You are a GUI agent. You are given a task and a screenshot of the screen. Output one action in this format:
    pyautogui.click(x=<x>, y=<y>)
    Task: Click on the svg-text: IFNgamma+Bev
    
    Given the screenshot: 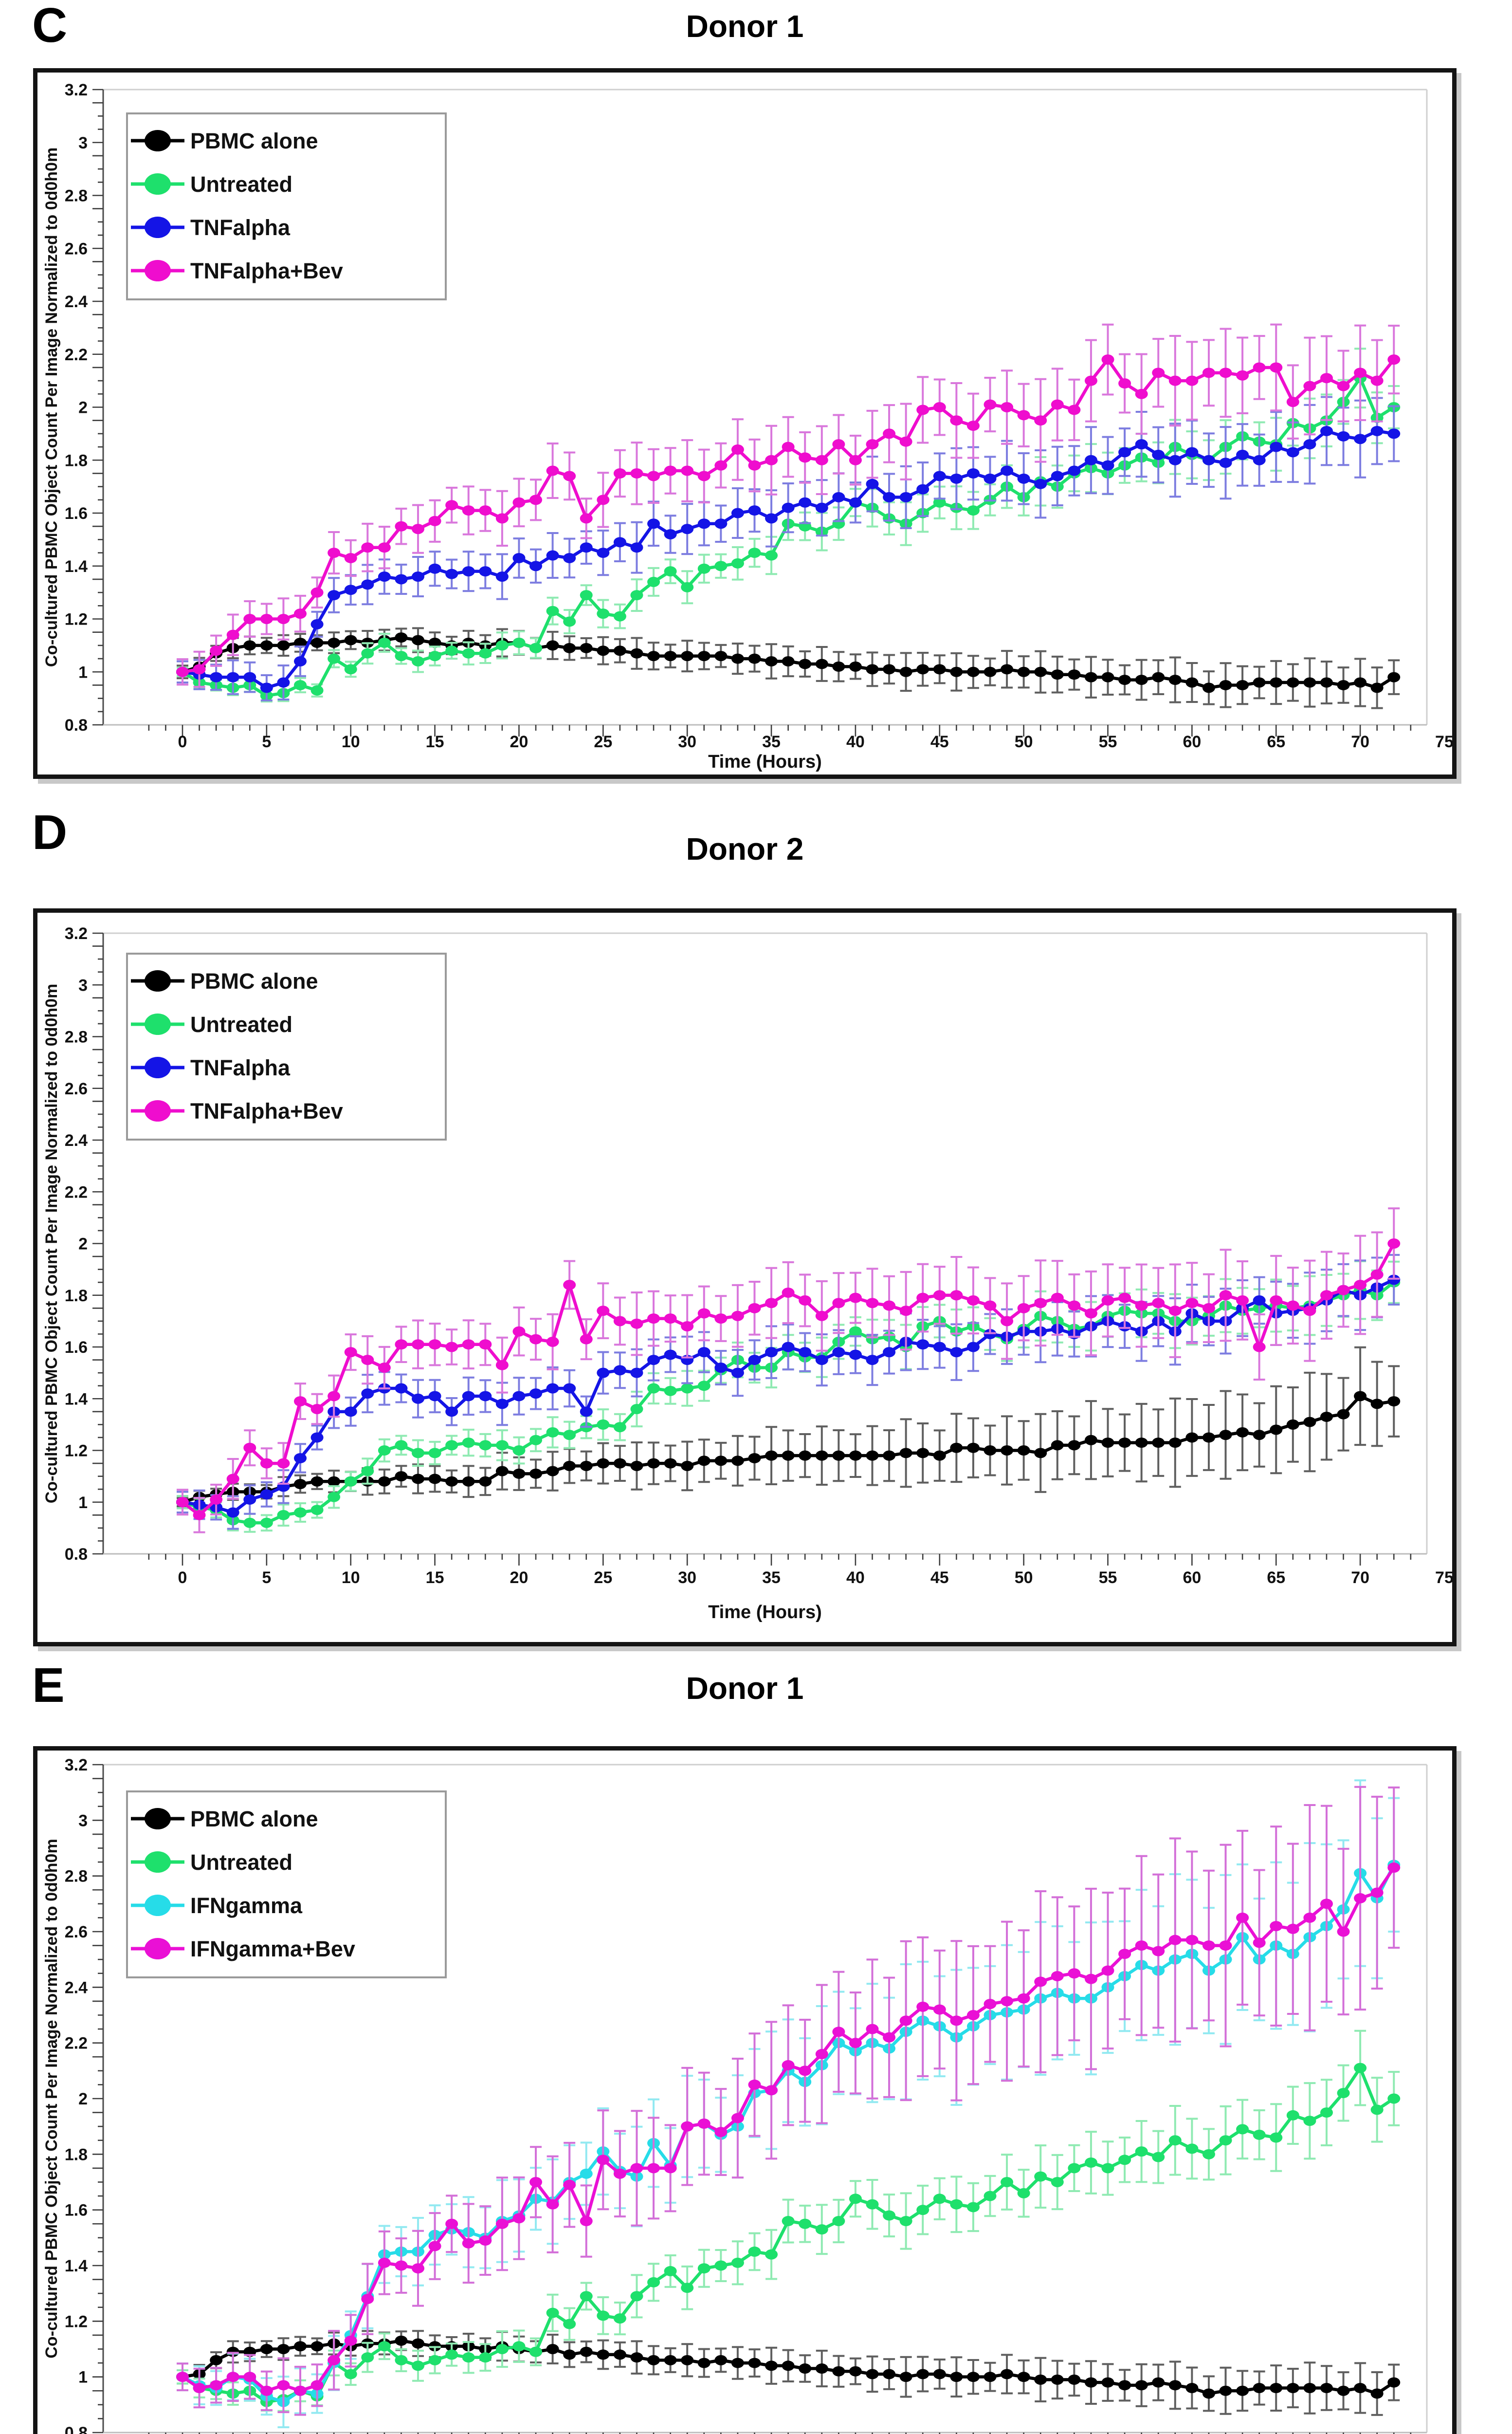 What is the action you would take?
    pyautogui.click(x=272, y=1948)
    